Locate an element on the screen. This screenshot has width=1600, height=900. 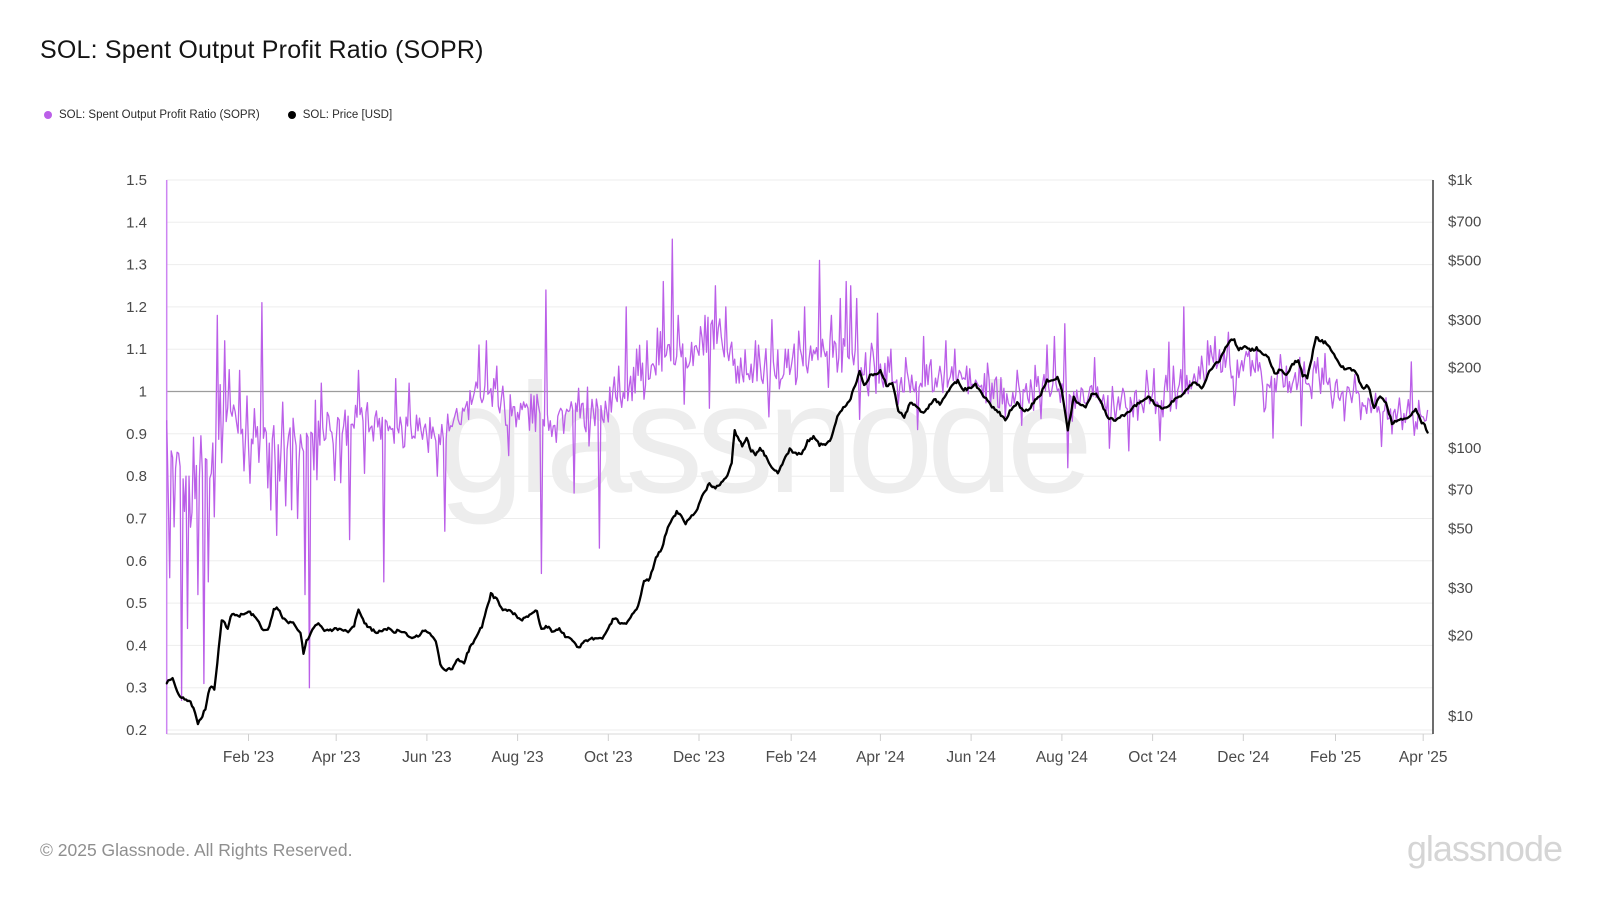
svg-text: 1.4 is located at coordinates (136, 222).